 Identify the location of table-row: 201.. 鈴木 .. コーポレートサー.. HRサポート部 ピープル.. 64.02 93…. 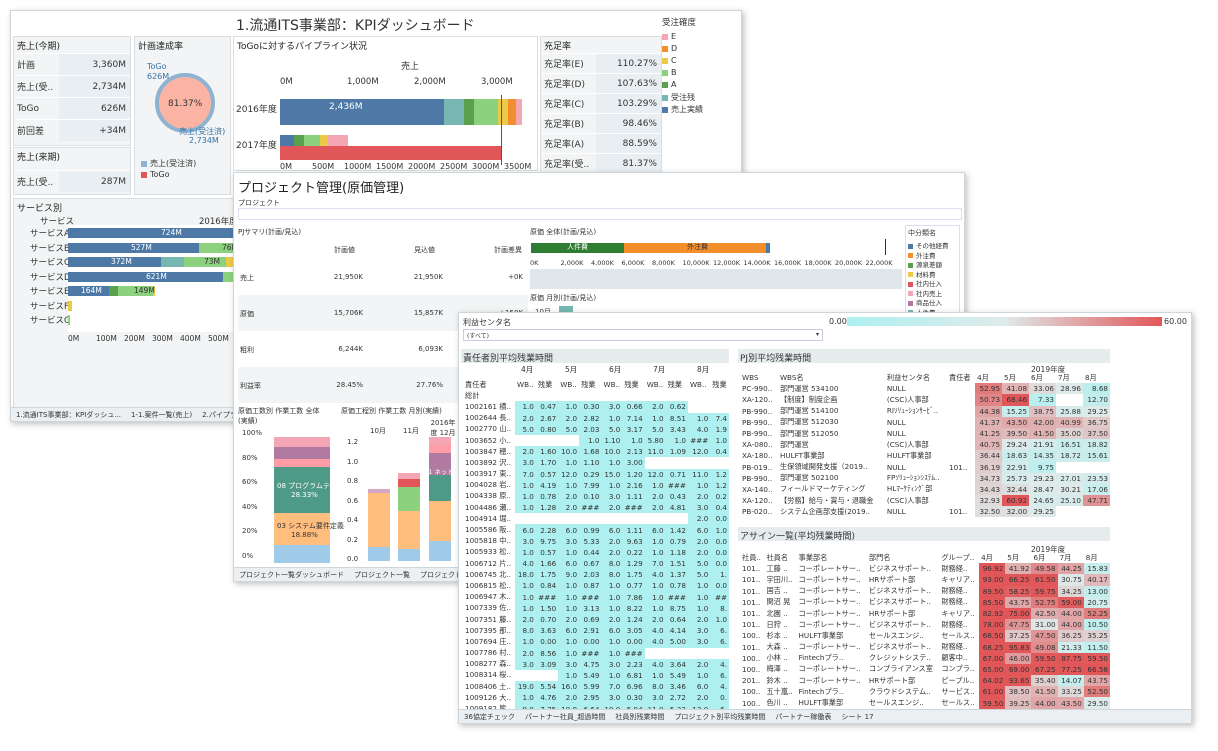
(925, 681).